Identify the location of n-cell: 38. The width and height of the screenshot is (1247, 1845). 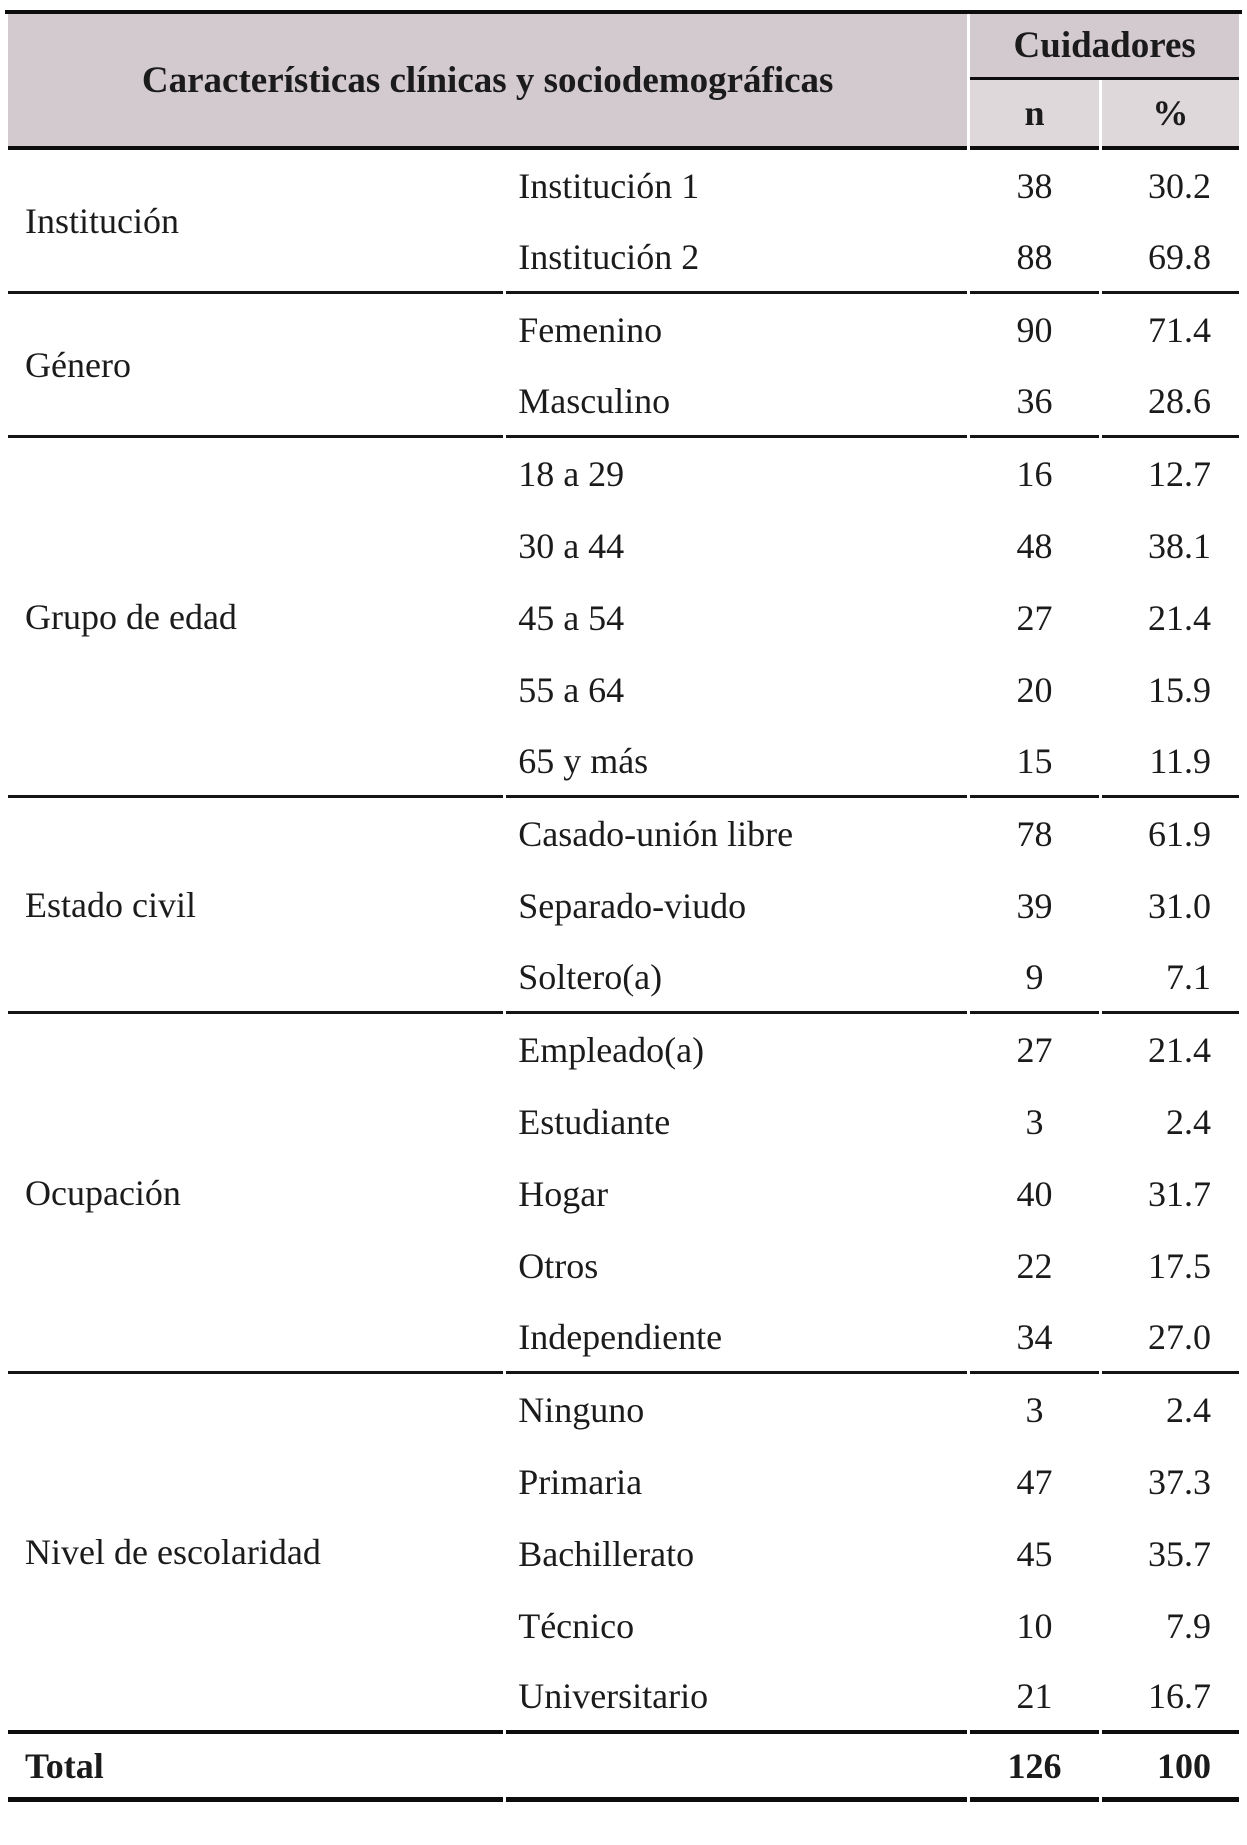
(1034, 186).